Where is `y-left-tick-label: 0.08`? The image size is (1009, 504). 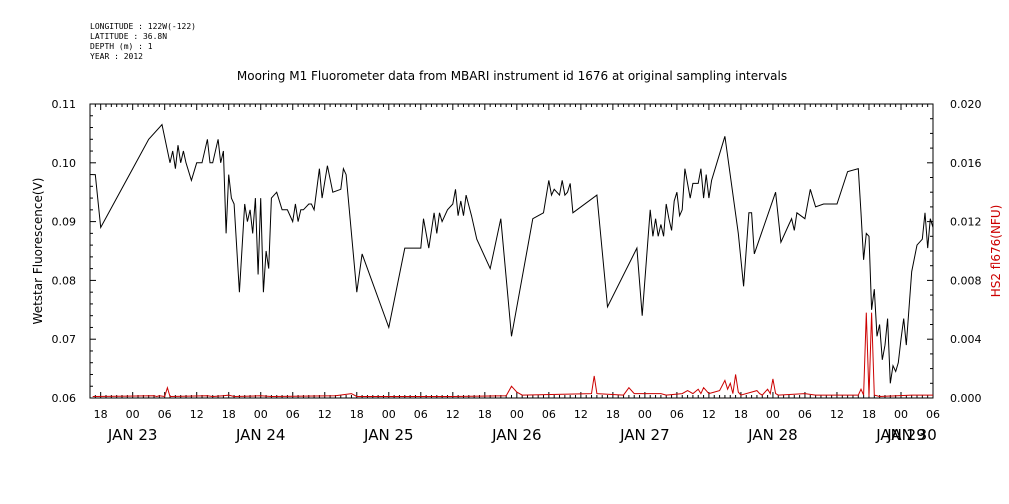 y-left-tick-label: 0.08 is located at coordinates (64, 280).